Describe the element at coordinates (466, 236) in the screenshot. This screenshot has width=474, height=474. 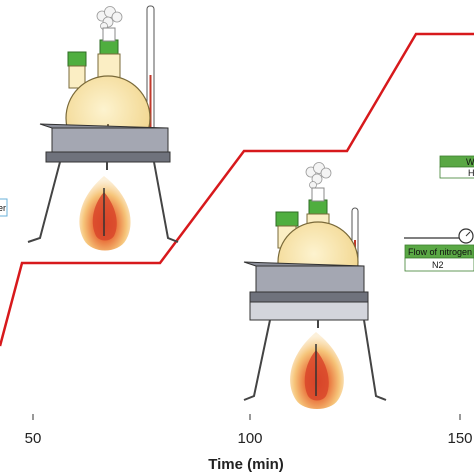
I see `pressure-gauge-icon` at that location.